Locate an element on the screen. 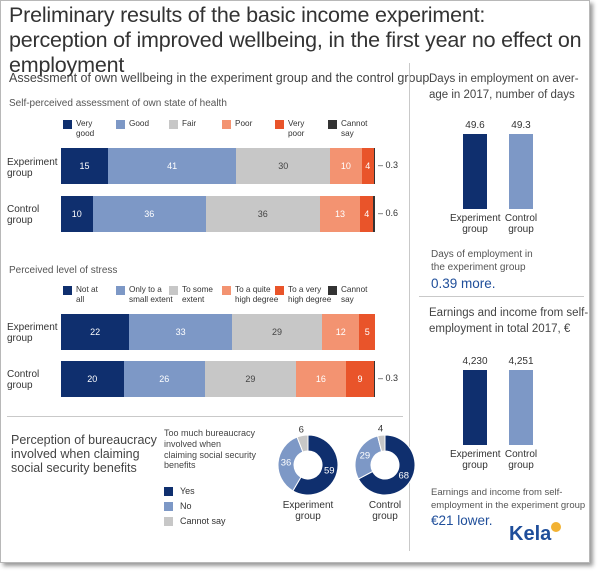  earnings-category-label: Experiment group is located at coordinates (475, 460).